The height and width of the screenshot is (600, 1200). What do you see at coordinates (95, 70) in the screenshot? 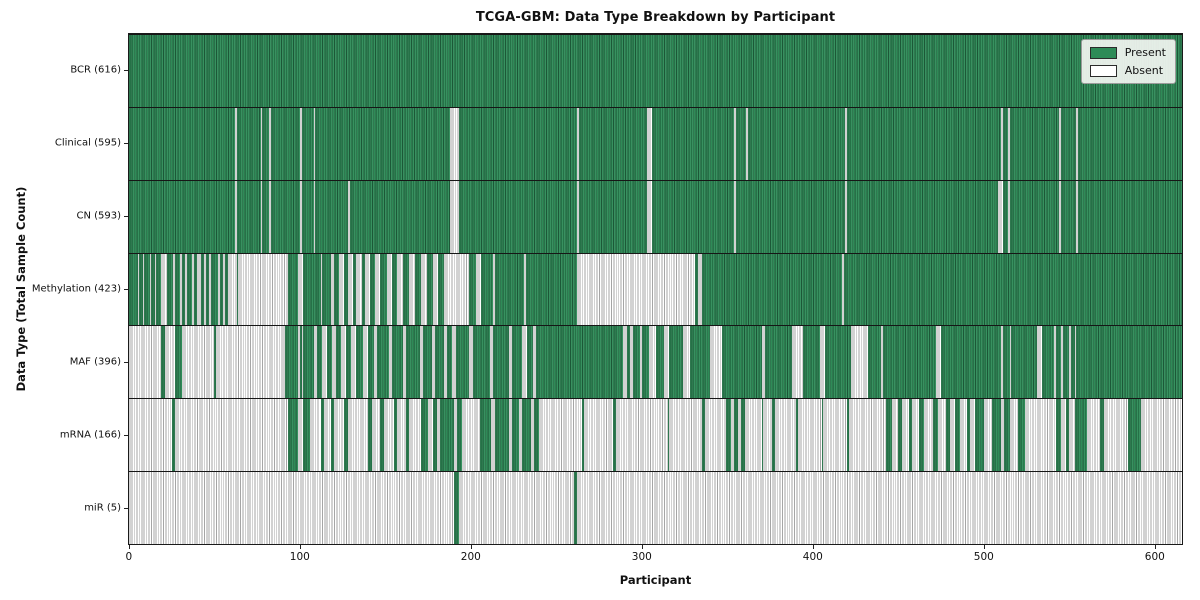
I see `y-tick-label: BCR (616)` at bounding box center [95, 70].